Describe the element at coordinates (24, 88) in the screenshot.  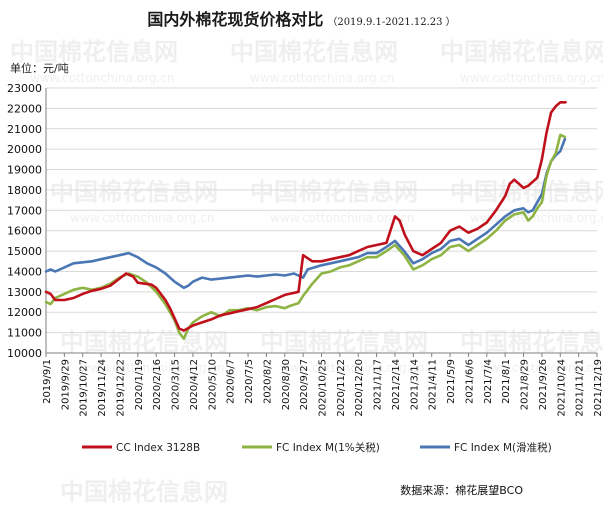
I see `y-tick-label: 23000` at that location.